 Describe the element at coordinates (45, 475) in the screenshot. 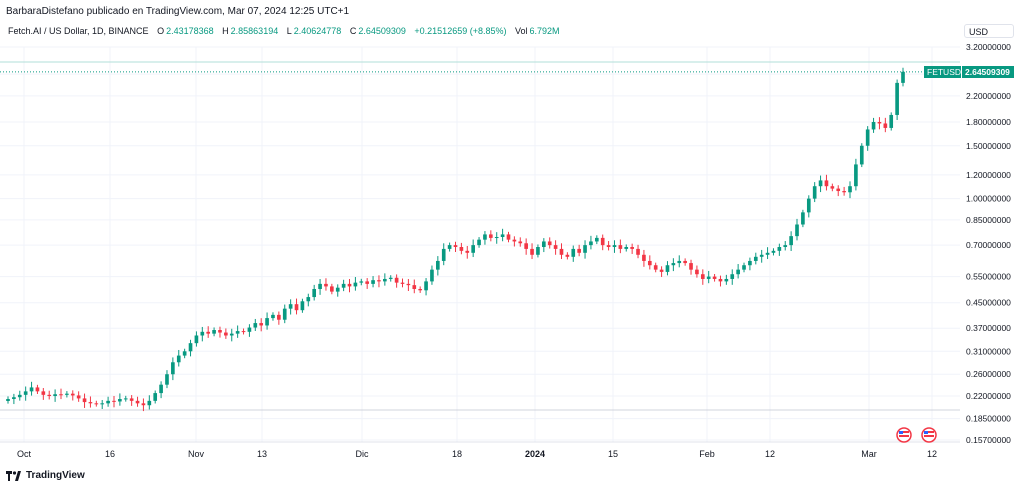

I see `tradingview-brand: TradingView` at that location.